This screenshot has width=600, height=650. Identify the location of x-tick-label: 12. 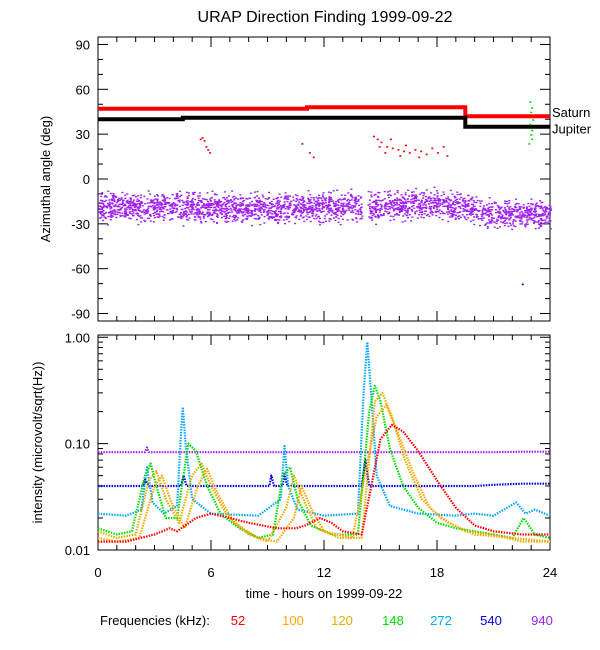
(324, 572).